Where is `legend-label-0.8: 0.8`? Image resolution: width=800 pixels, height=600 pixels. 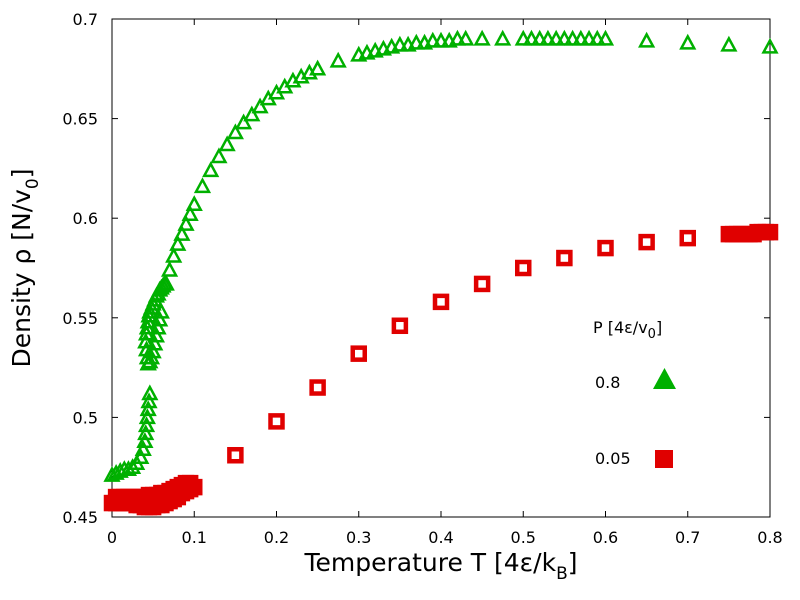 legend-label-0.8: 0.8 is located at coordinates (607, 382).